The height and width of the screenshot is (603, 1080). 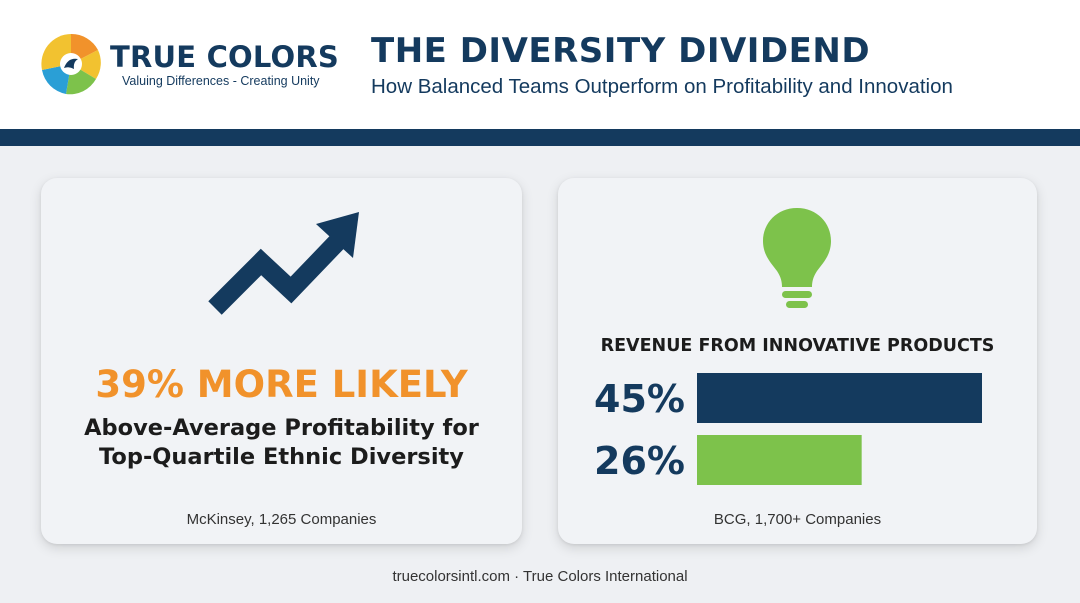 What do you see at coordinates (281, 519) in the screenshot?
I see `profitability-source: McKinsey, 1,265 Companies` at bounding box center [281, 519].